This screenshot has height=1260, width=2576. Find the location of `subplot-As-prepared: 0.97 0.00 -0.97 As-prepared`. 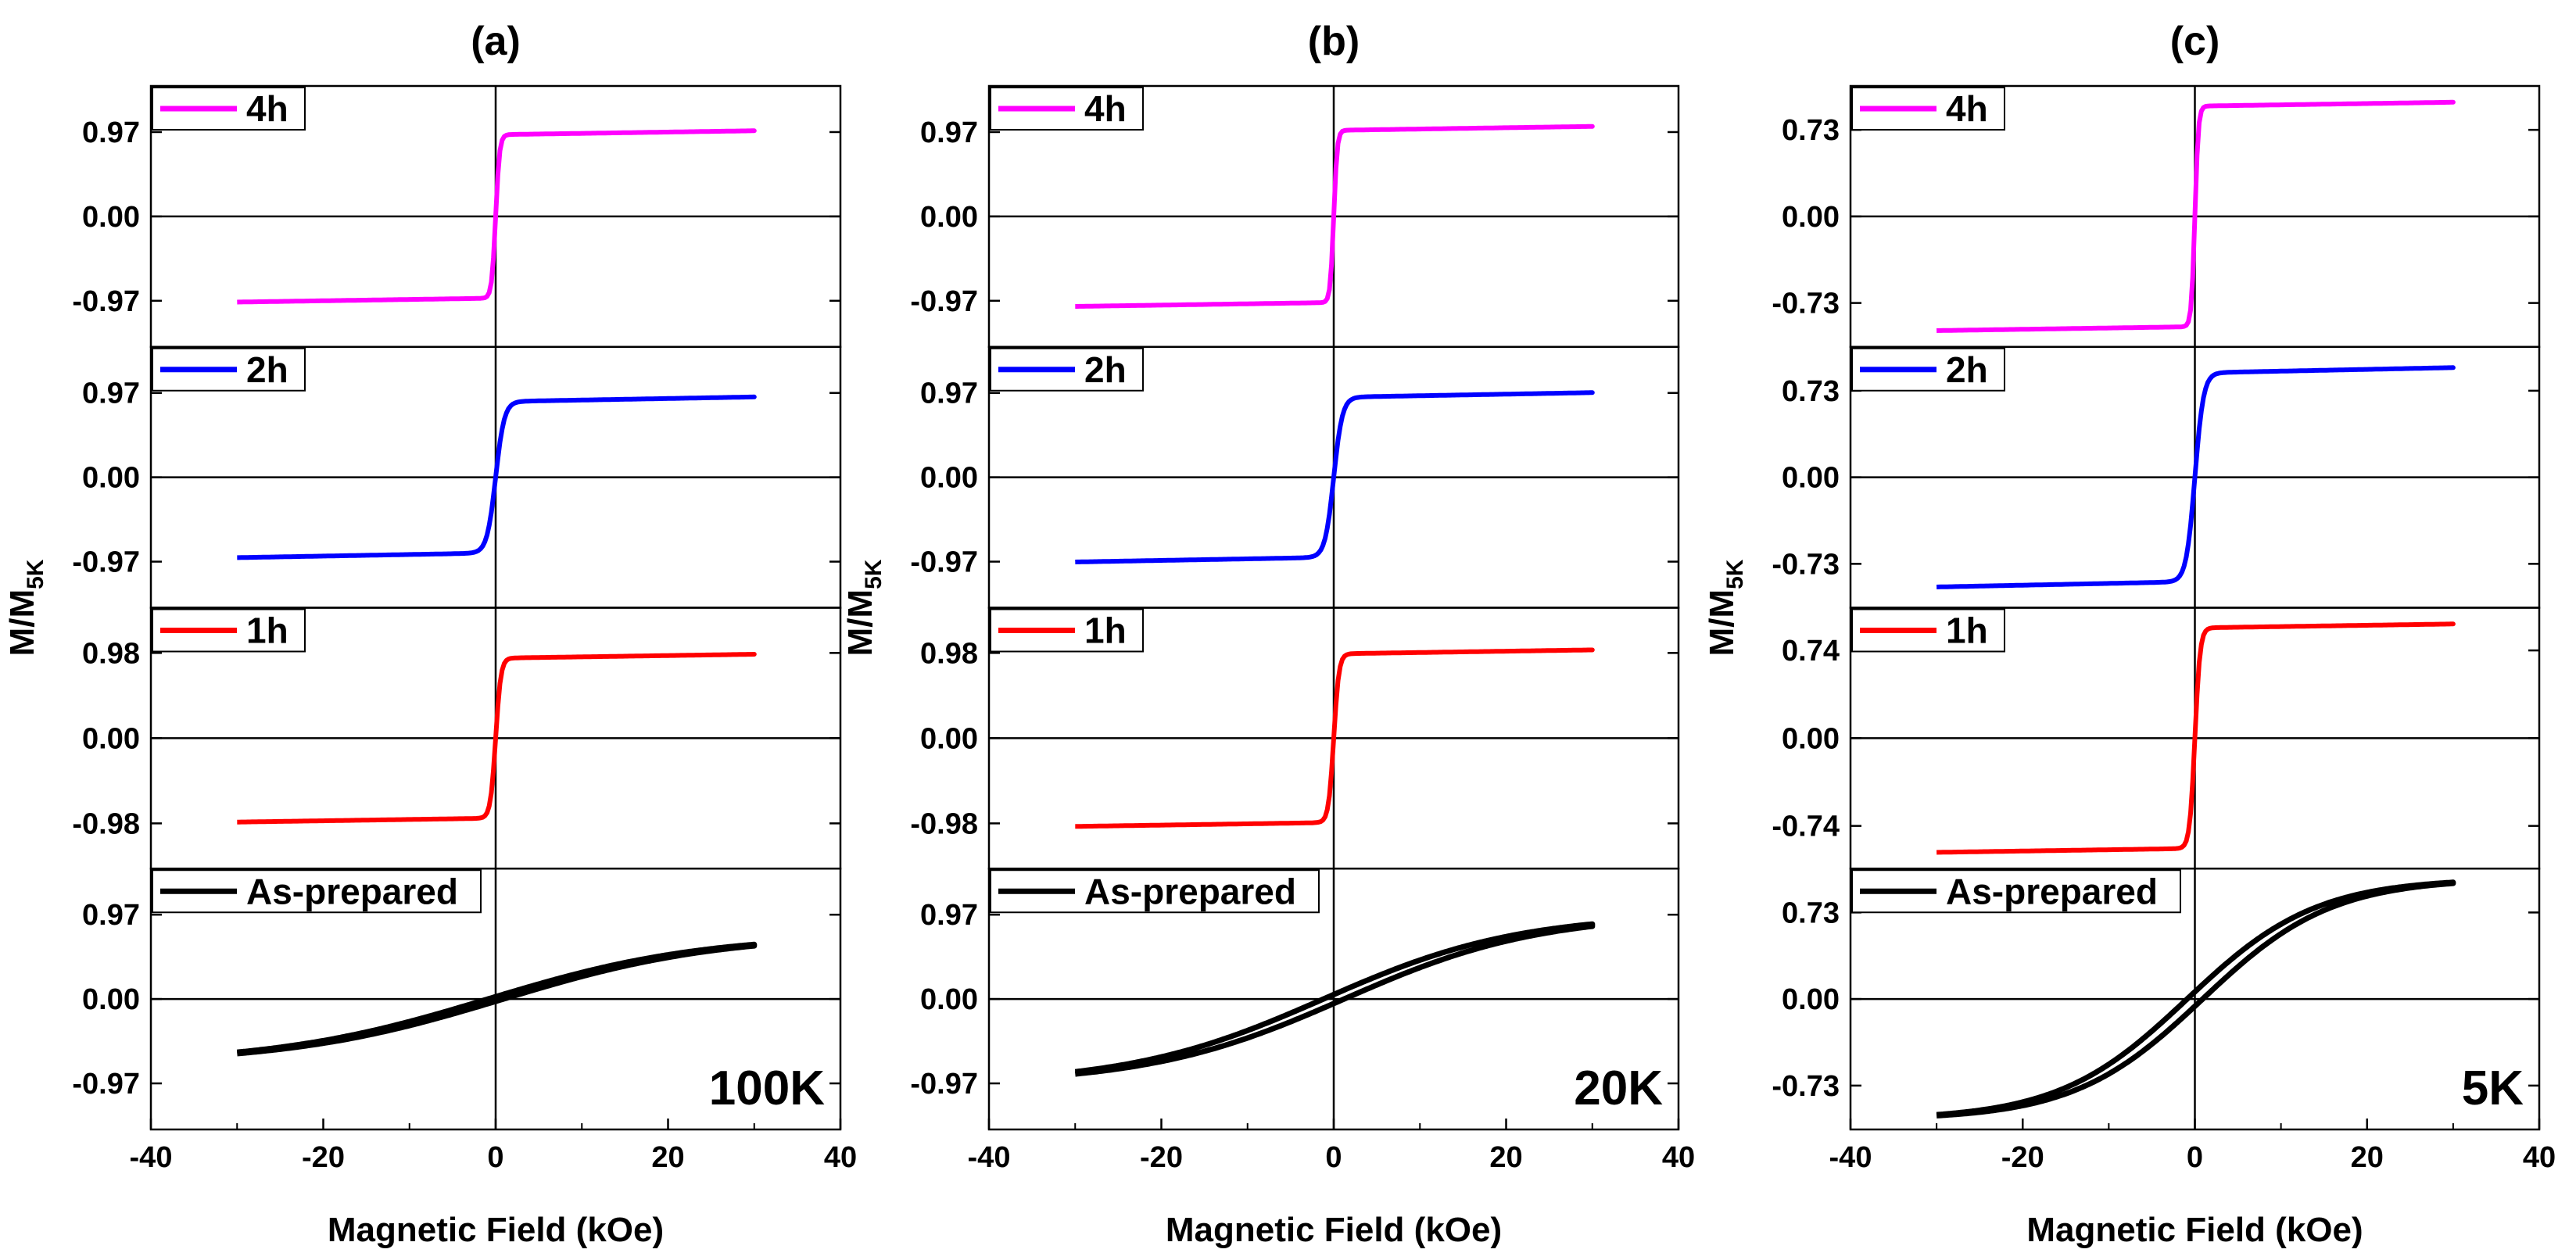

subplot-As-prepared: 0.97 0.00 -0.97 As-prepared is located at coordinates (1295, 999).